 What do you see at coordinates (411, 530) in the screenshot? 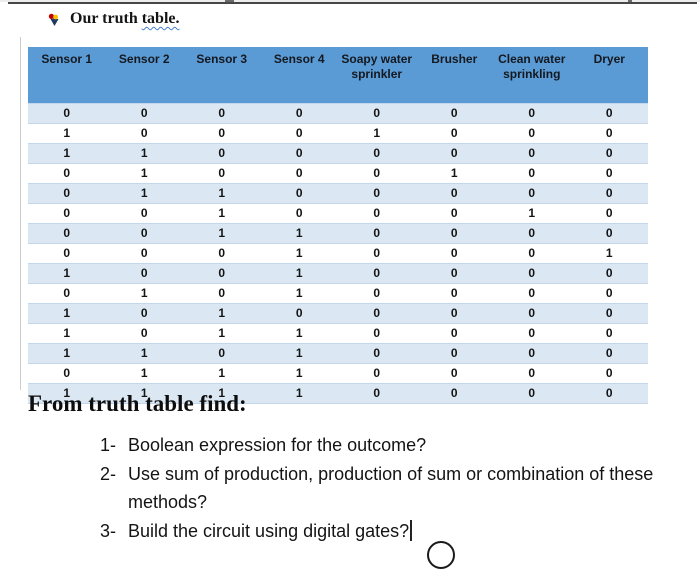
I see `text-cursor` at bounding box center [411, 530].